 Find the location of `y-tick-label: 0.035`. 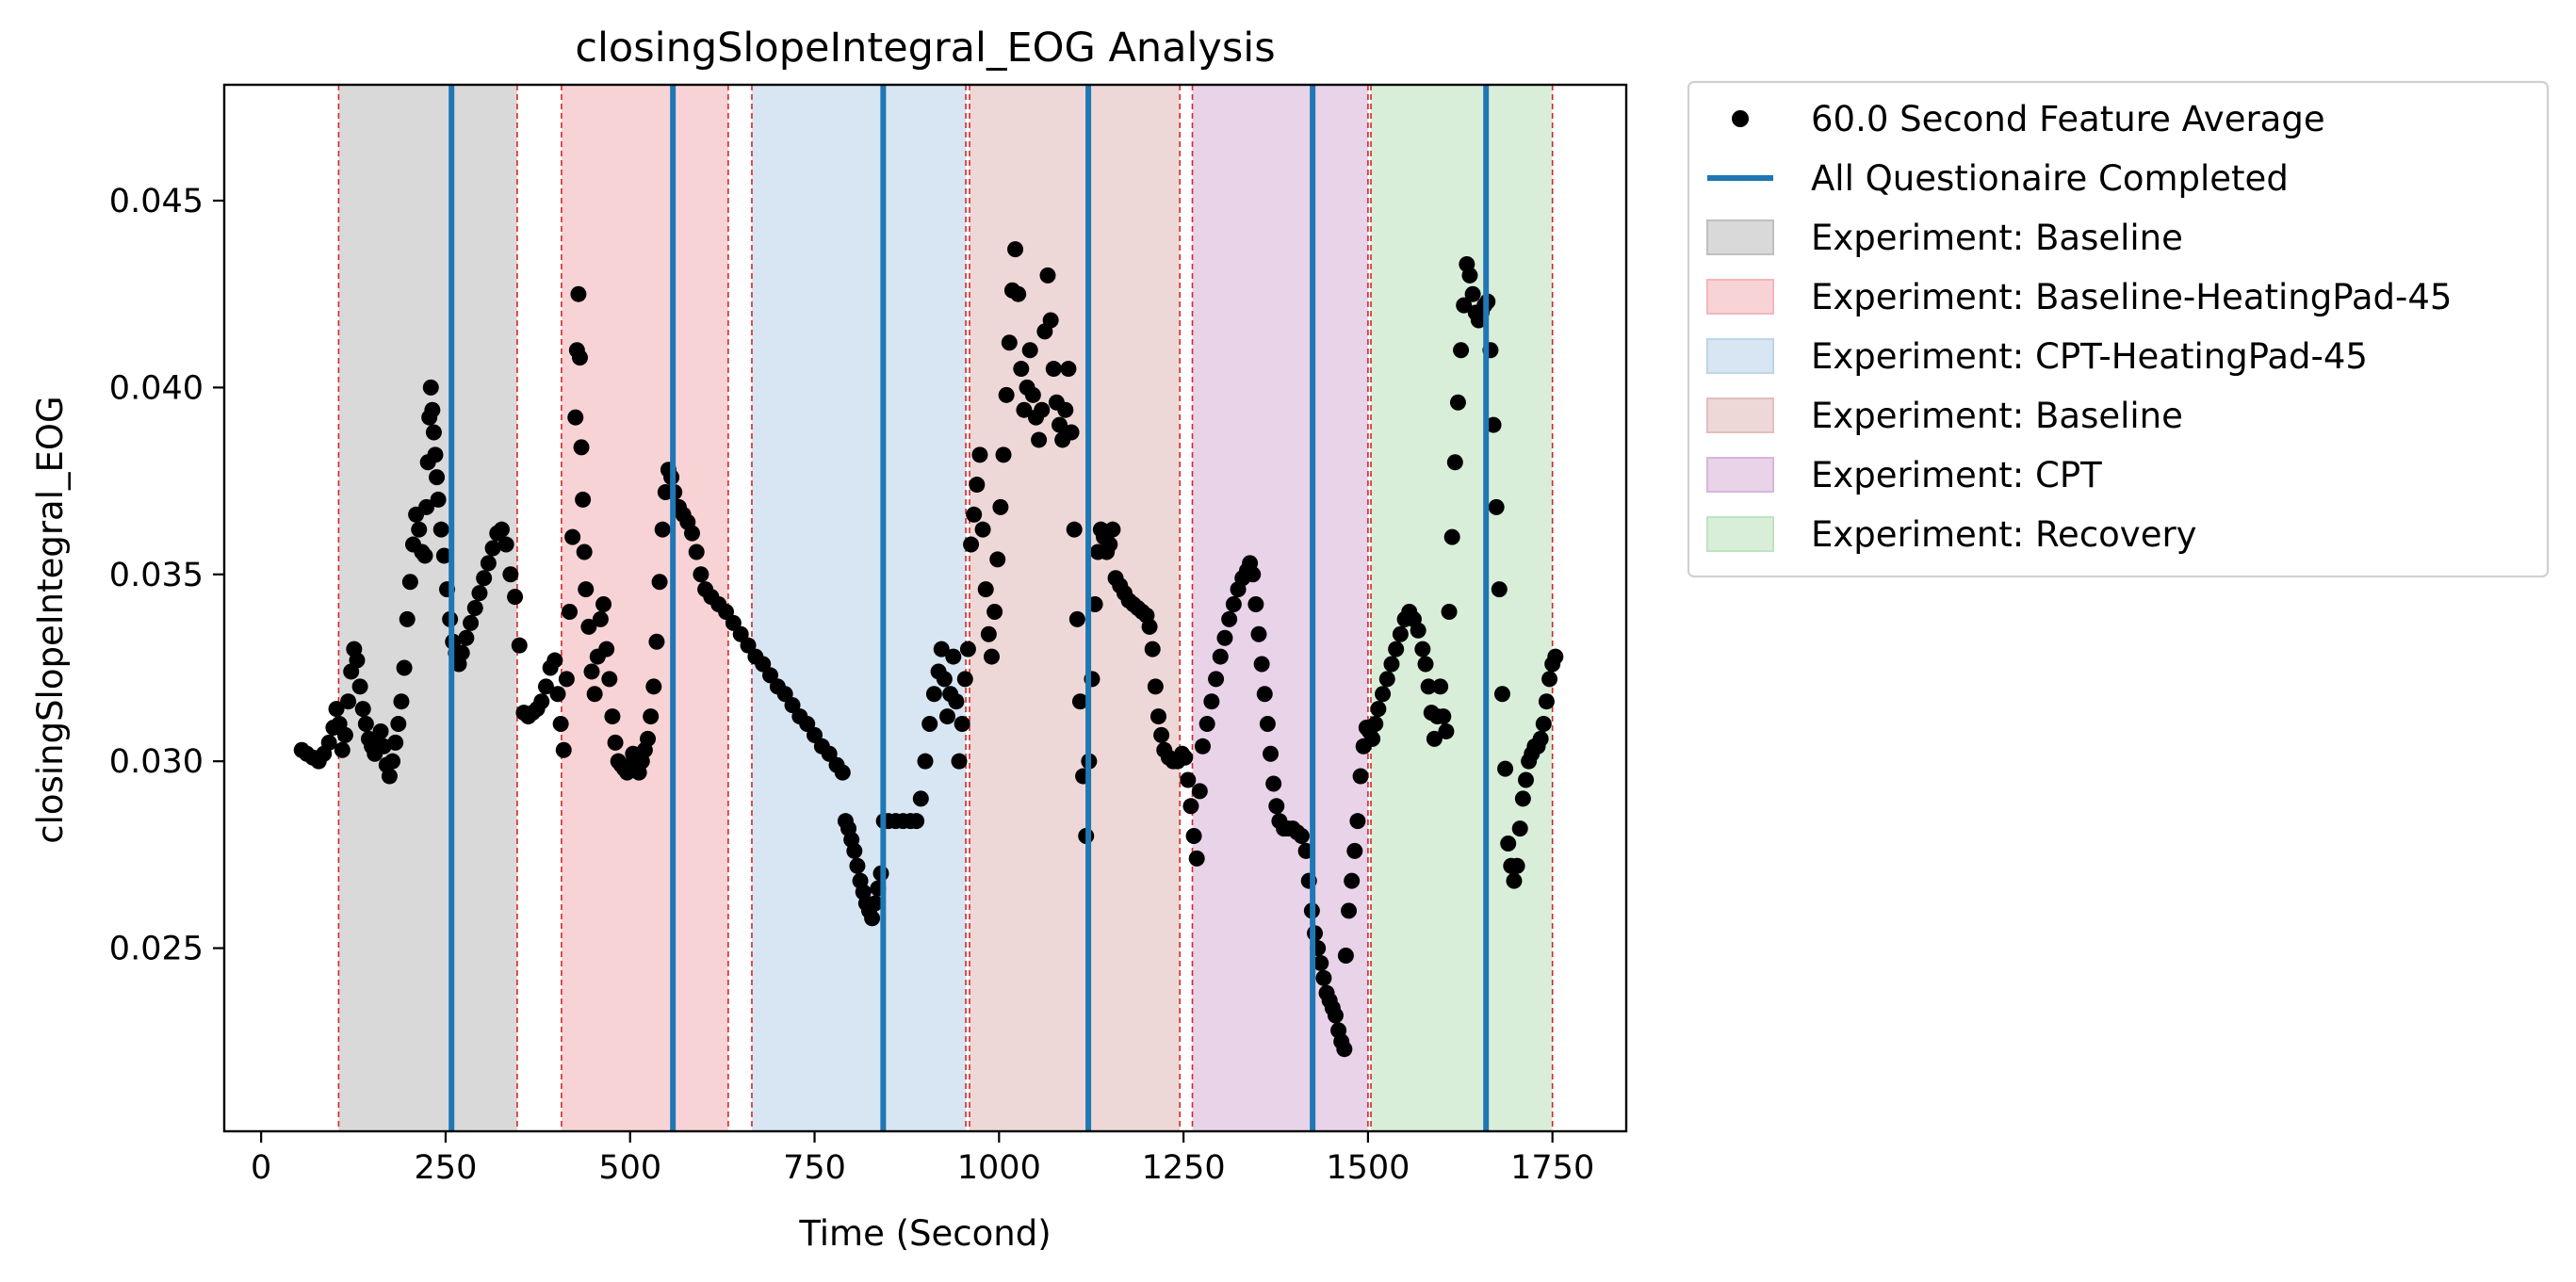

y-tick-label: 0.035 is located at coordinates (156, 575).